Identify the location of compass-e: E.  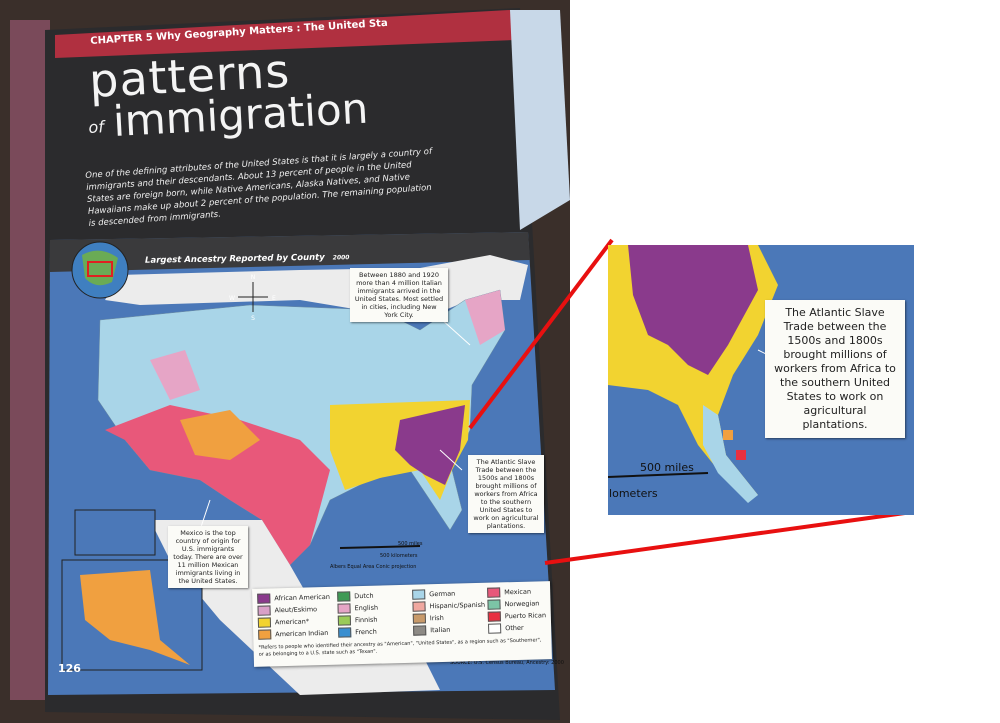
(274, 298).